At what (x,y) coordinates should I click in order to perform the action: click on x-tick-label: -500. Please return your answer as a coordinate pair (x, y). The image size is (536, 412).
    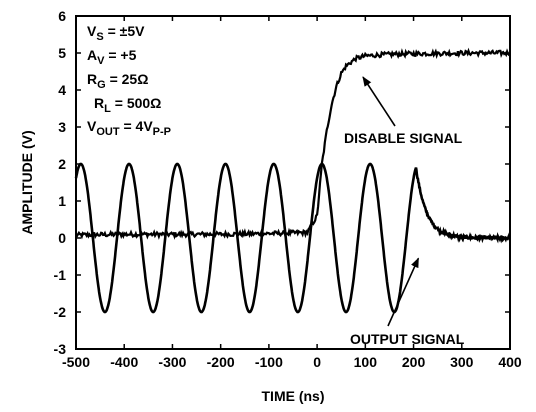
    Looking at the image, I should click on (76, 362).